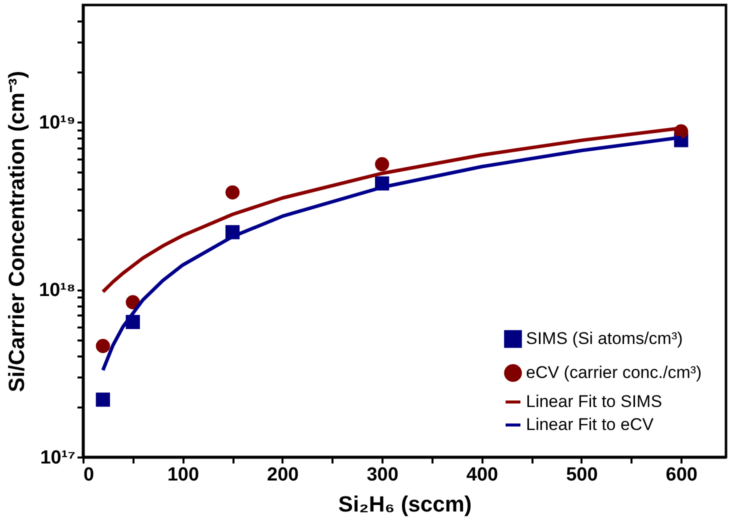 The image size is (734, 520). Describe the element at coordinates (590, 424) in the screenshot. I see `legend-label: Linear Fit to eCV` at that location.